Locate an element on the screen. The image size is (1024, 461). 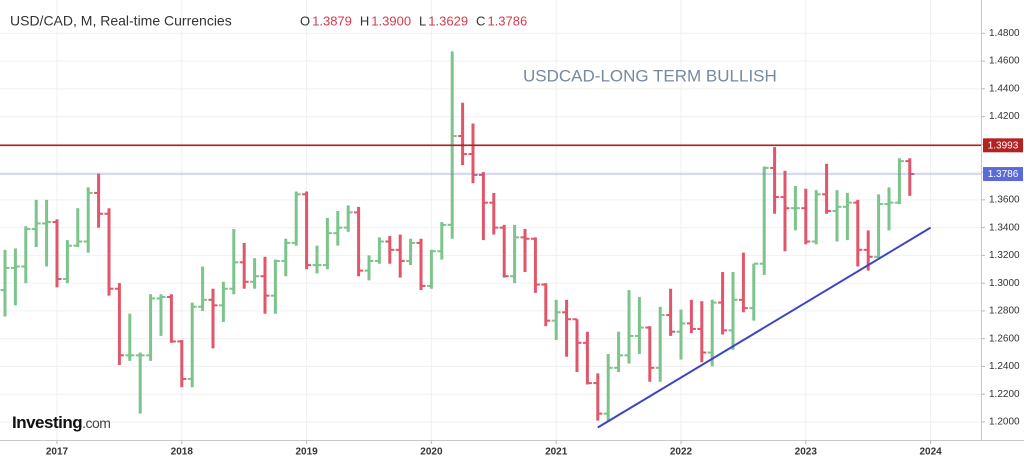
quote-value: 1.3900 is located at coordinates (391, 20).